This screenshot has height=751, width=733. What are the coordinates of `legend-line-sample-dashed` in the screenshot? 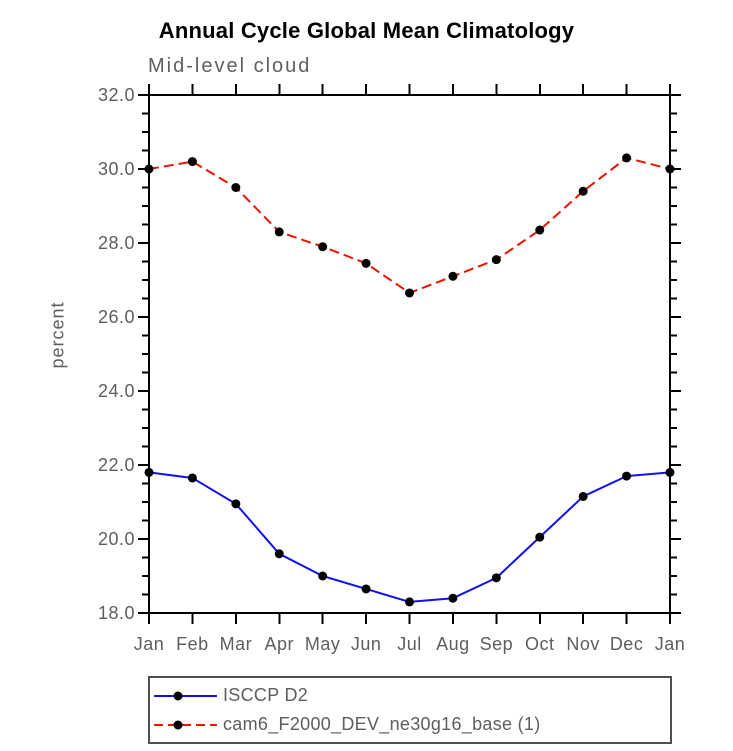 It's located at (185, 724).